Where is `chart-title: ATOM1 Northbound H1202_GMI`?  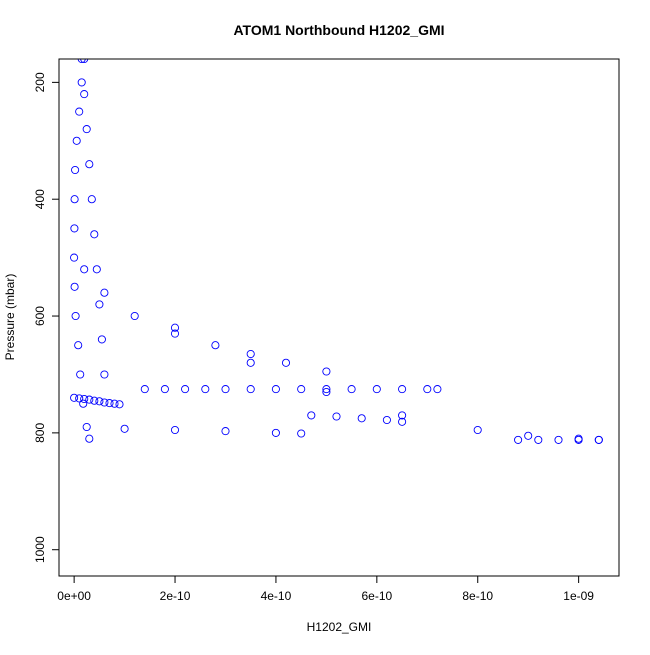 chart-title: ATOM1 Northbound H1202_GMI is located at coordinates (338, 30).